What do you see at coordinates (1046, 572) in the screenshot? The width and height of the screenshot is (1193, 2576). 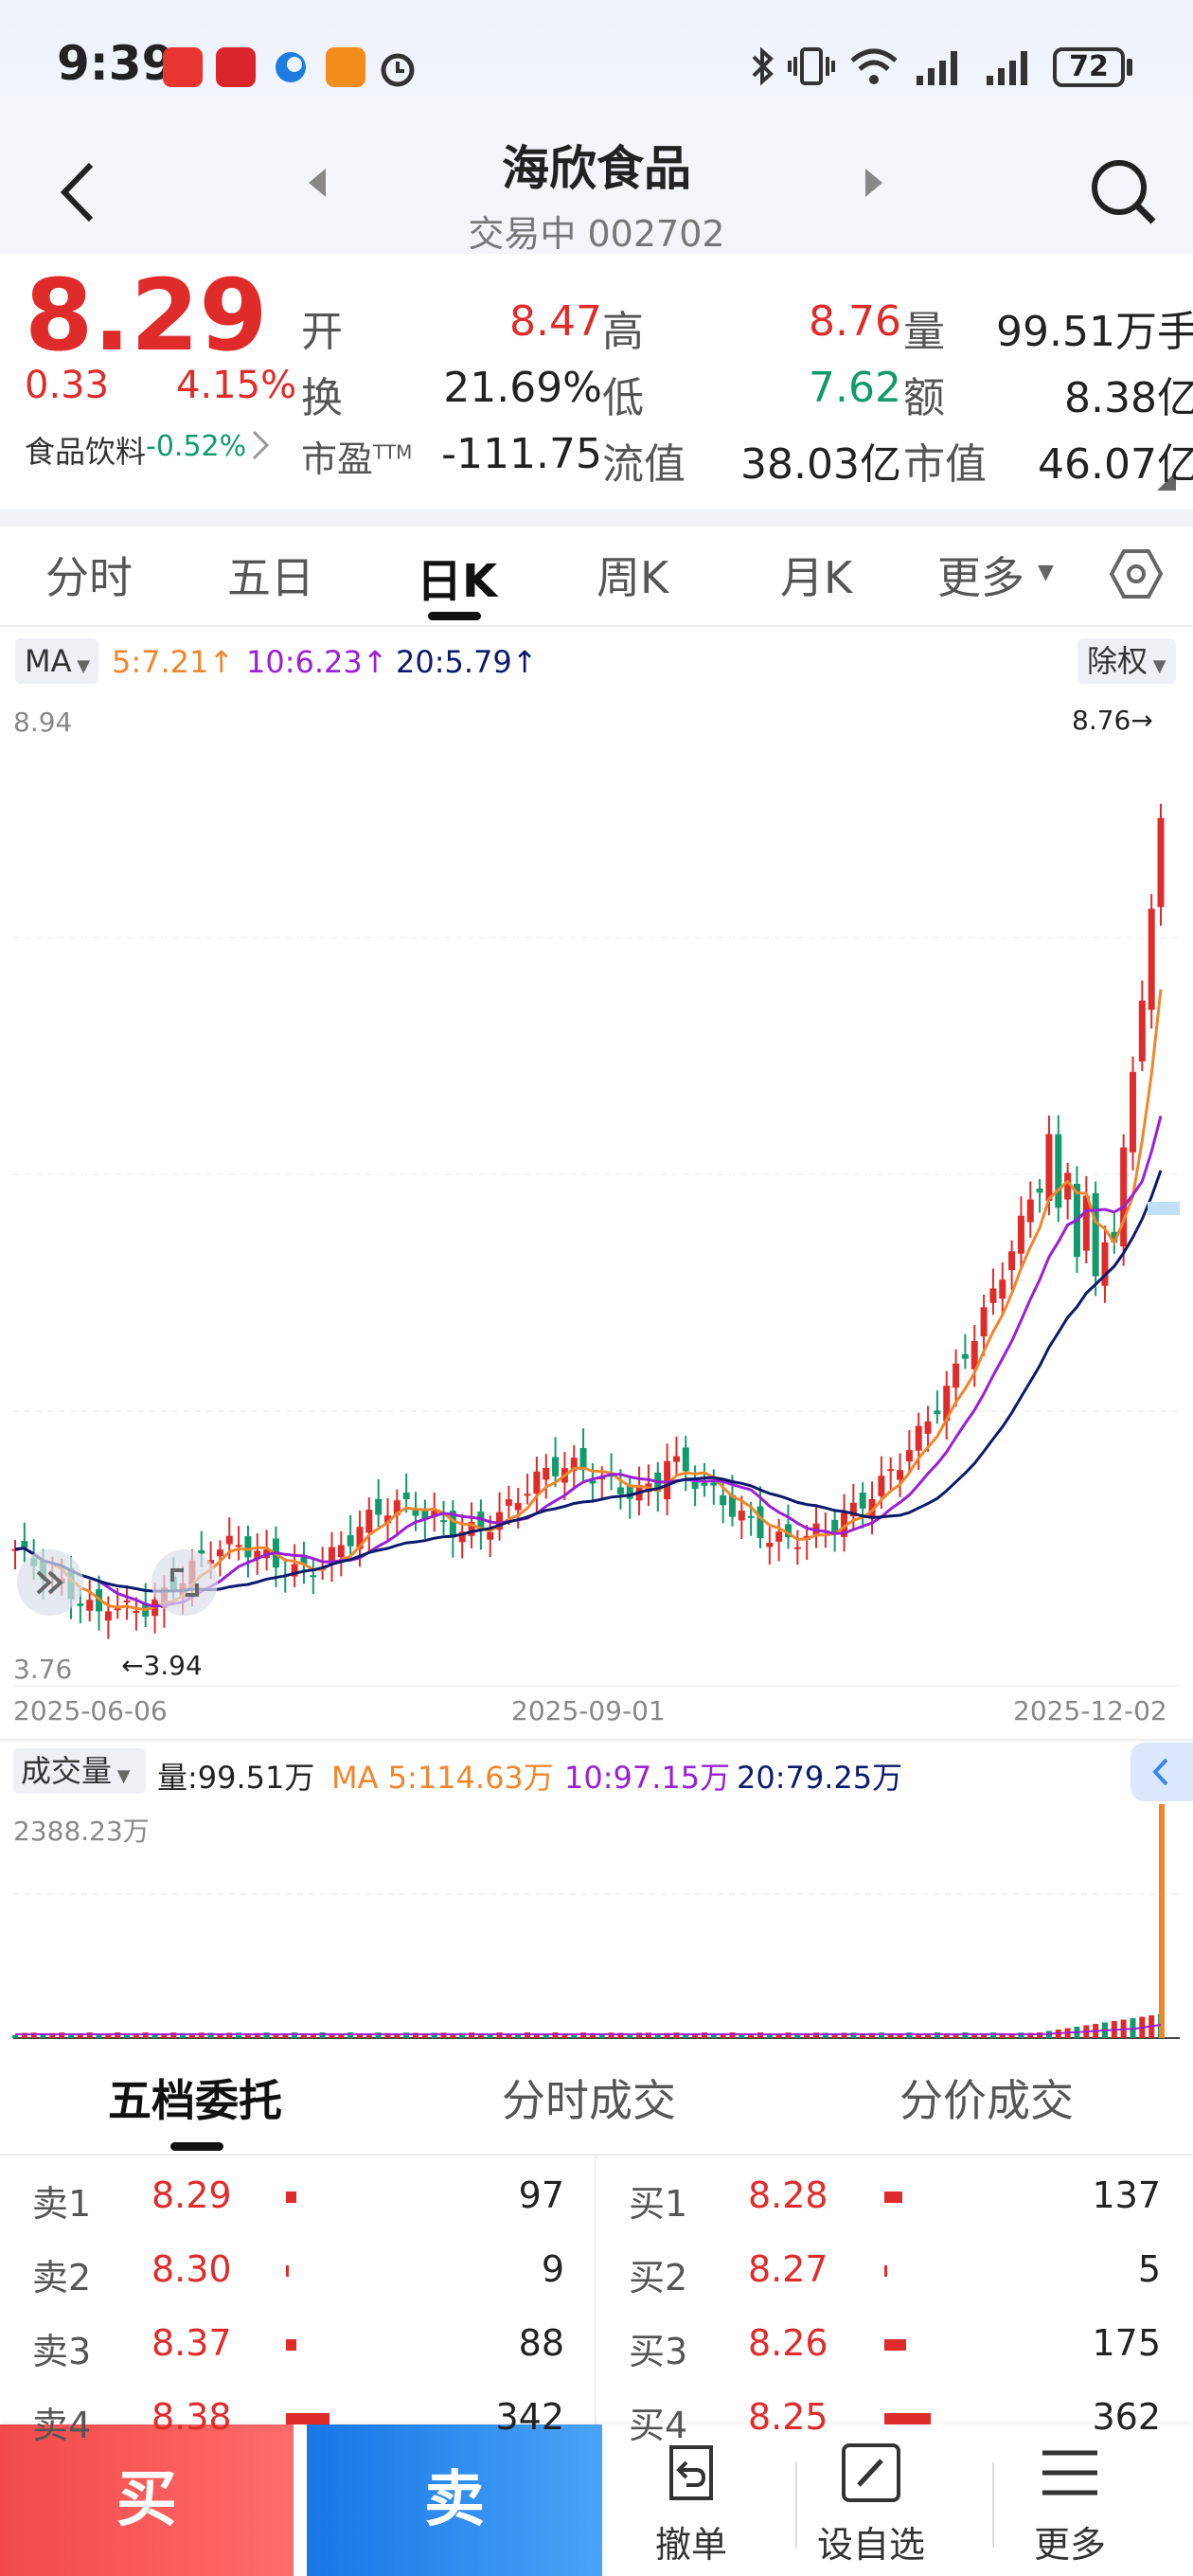 I see `dropdown-caret-icon: ▼` at bounding box center [1046, 572].